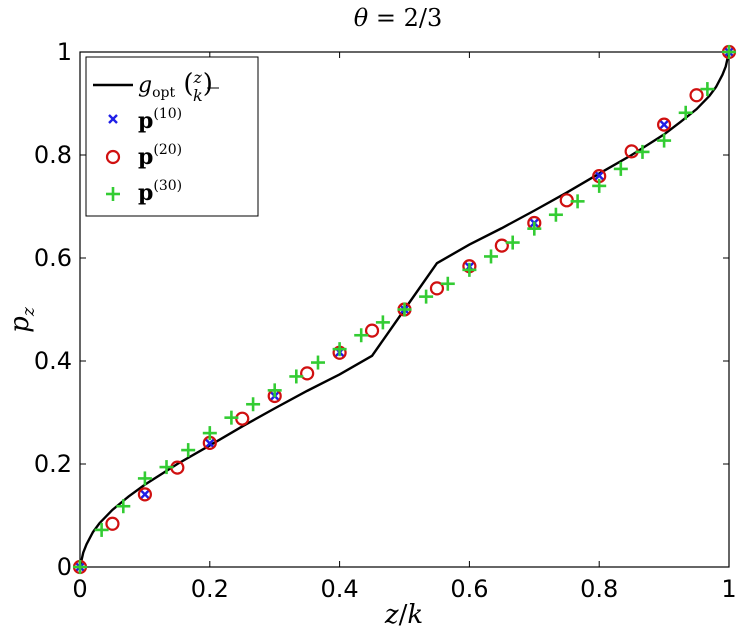  Describe the element at coordinates (599, 589) in the screenshot. I see `x-tick-label: 0.8` at that location.